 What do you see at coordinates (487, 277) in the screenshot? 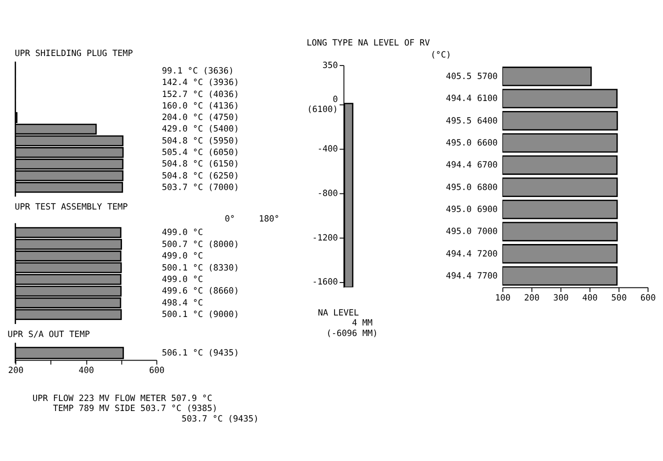
I see `y-tick-label: 7700` at bounding box center [487, 277].